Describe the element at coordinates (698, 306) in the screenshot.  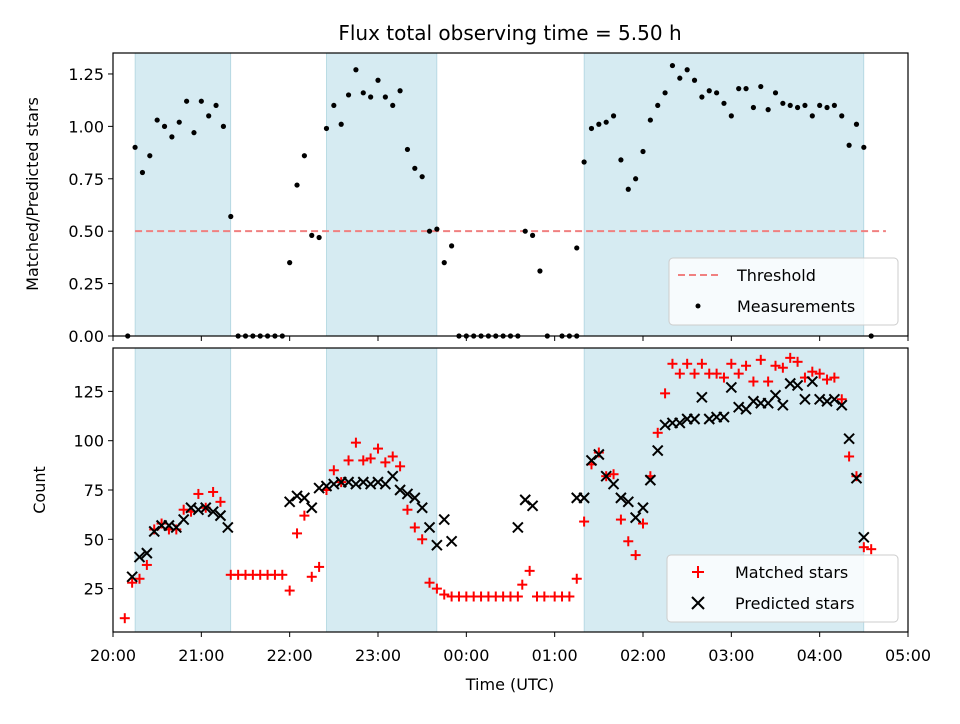
I see `legend-measurements-swatch` at that location.